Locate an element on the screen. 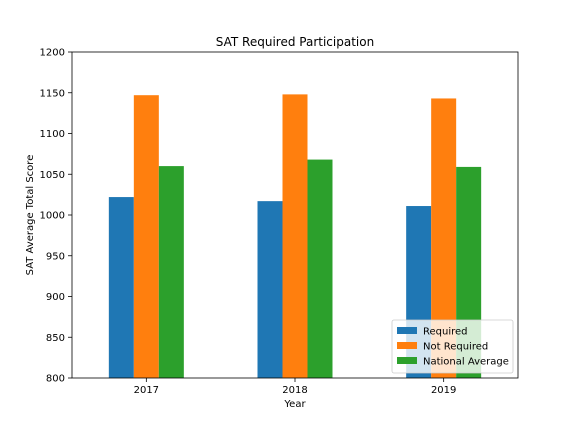  legend-swatch-national-average is located at coordinates (407, 360).